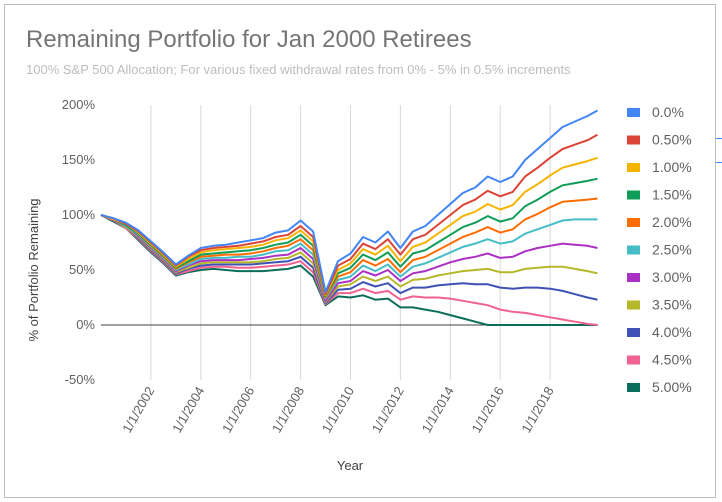  Describe the element at coordinates (672, 277) in the screenshot. I see `legend-label: 3.00%` at that location.